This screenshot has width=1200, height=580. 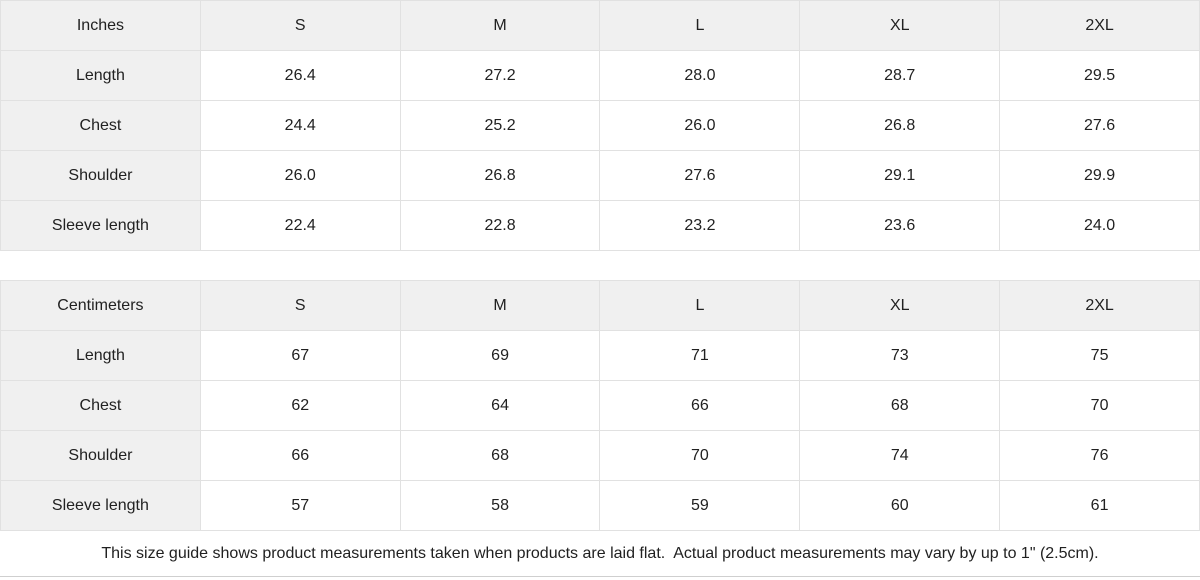 What do you see at coordinates (100, 305) in the screenshot?
I see `unit-header-cell: Centimeters` at bounding box center [100, 305].